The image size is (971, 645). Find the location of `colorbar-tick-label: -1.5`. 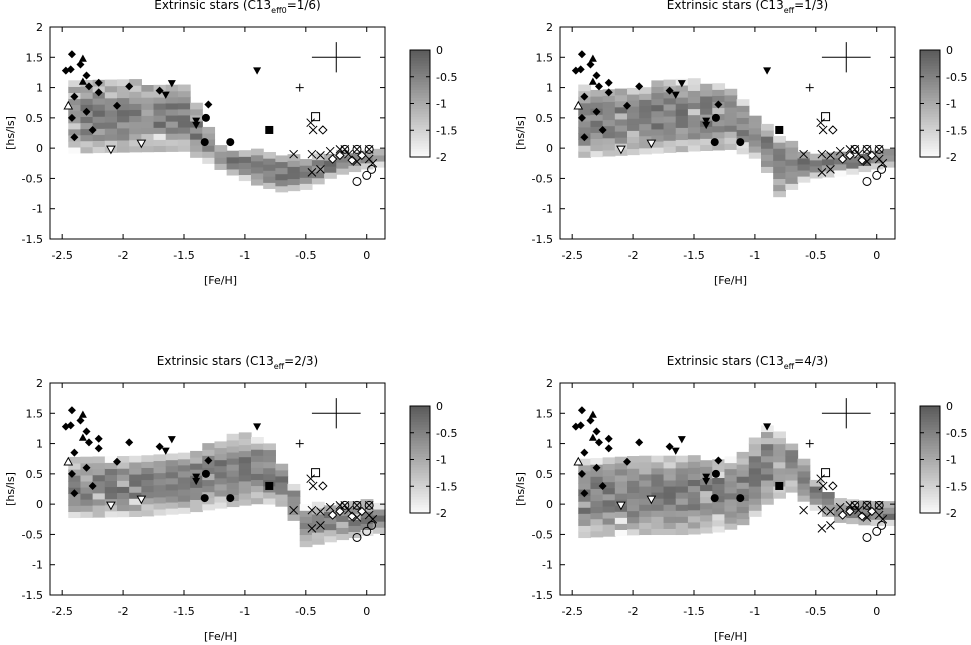

colorbar-tick-label: -1.5 is located at coordinates (956, 130).